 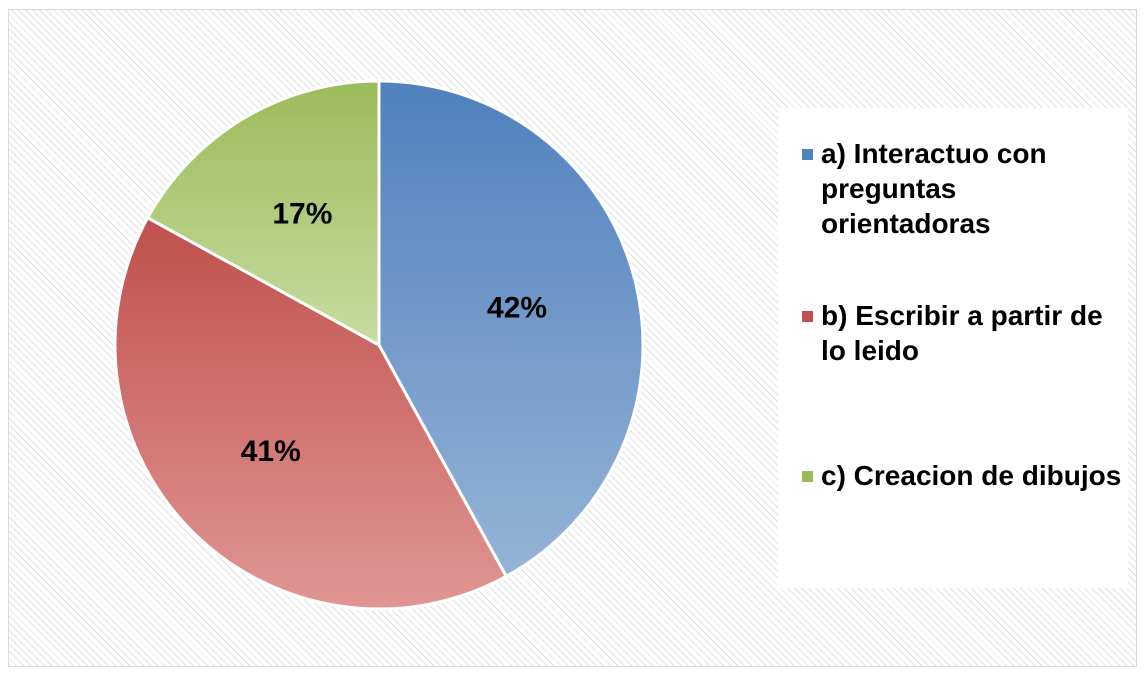 What do you see at coordinates (263, 213) in the screenshot?
I see `slice-c` at bounding box center [263, 213].